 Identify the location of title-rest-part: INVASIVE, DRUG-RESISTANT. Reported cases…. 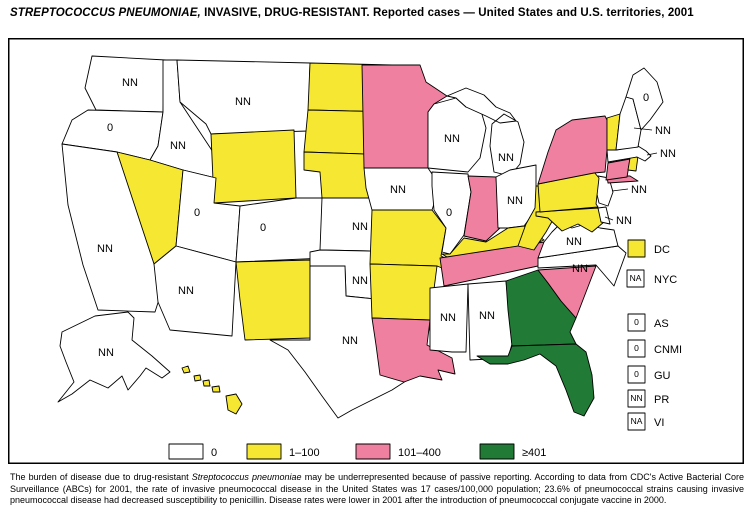
(447, 13).